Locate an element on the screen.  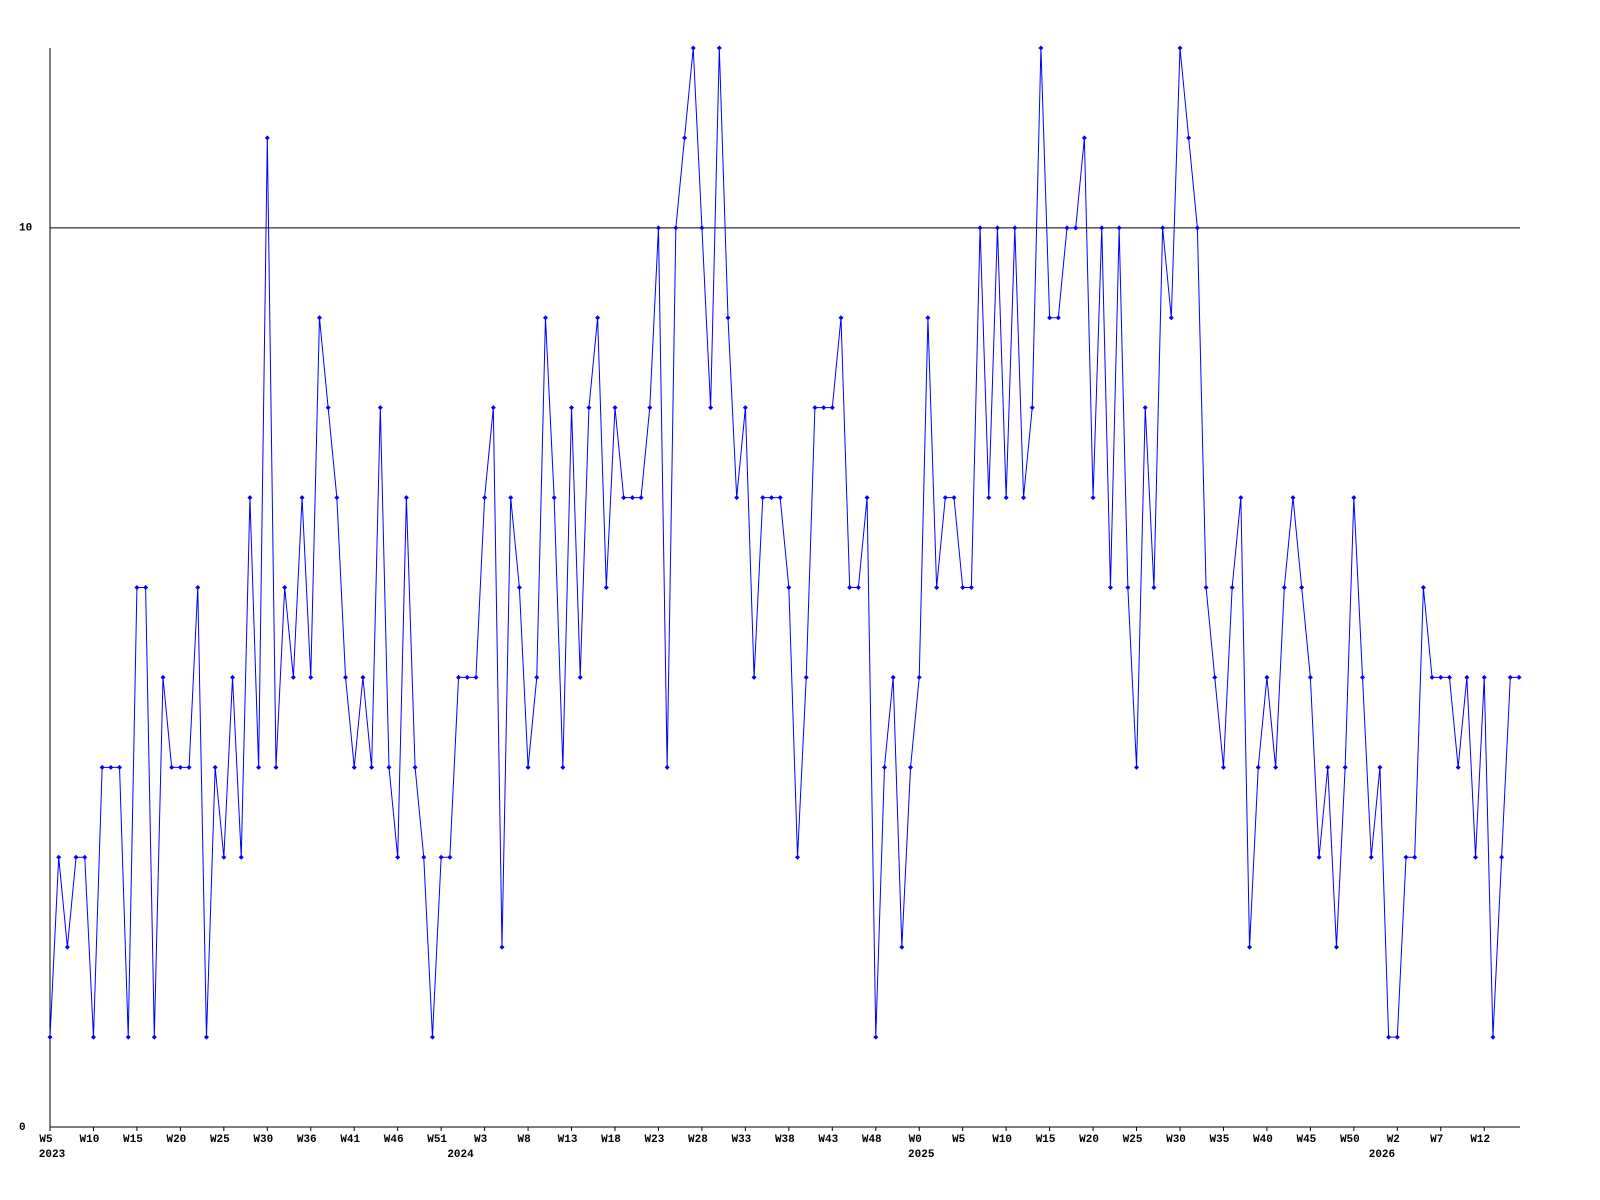
x-tick-label: W15 is located at coordinates (1046, 1140).